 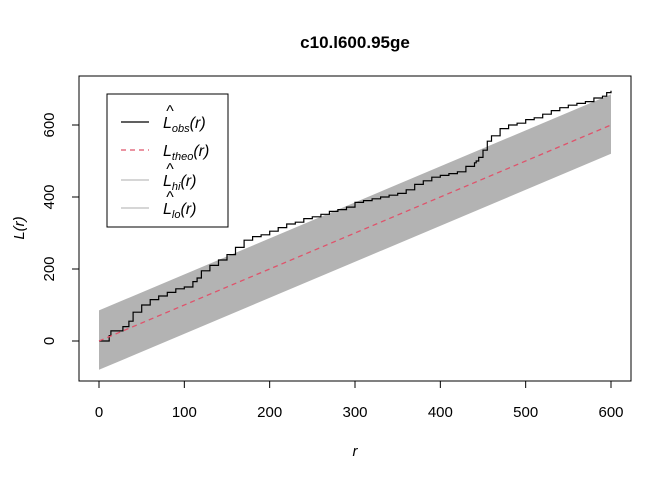 What do you see at coordinates (170, 197) in the screenshot?
I see `legend-hat-lo: ^` at bounding box center [170, 197].